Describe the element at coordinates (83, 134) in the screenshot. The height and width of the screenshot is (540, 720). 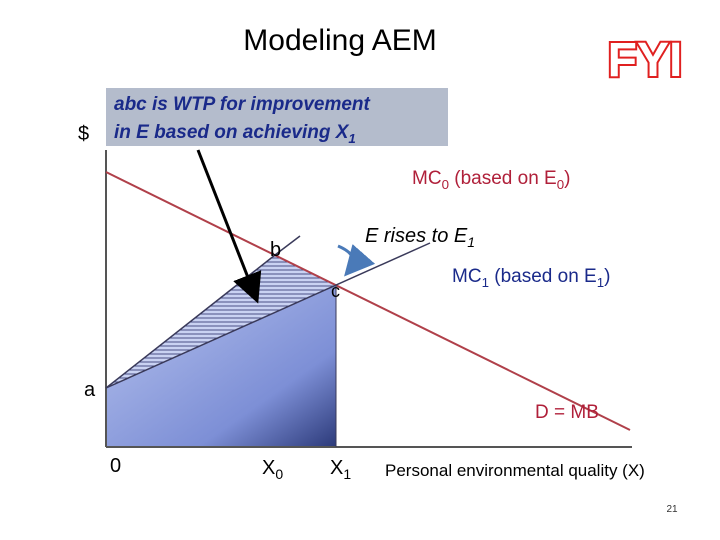
I see `y-axis-label: $` at that location.